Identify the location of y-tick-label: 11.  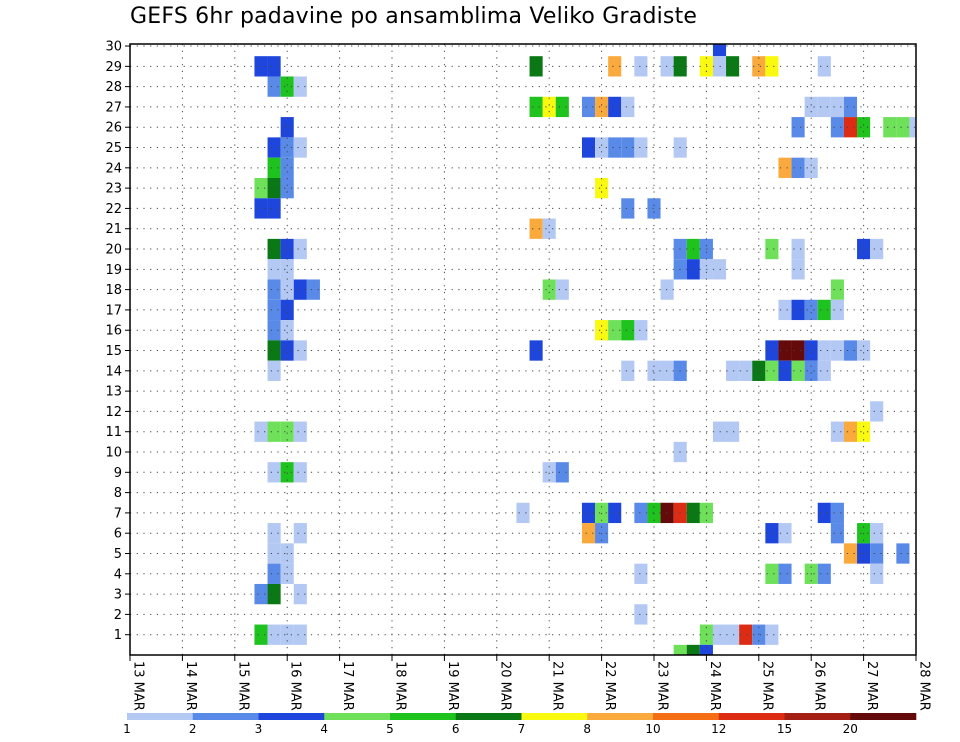
(113, 432).